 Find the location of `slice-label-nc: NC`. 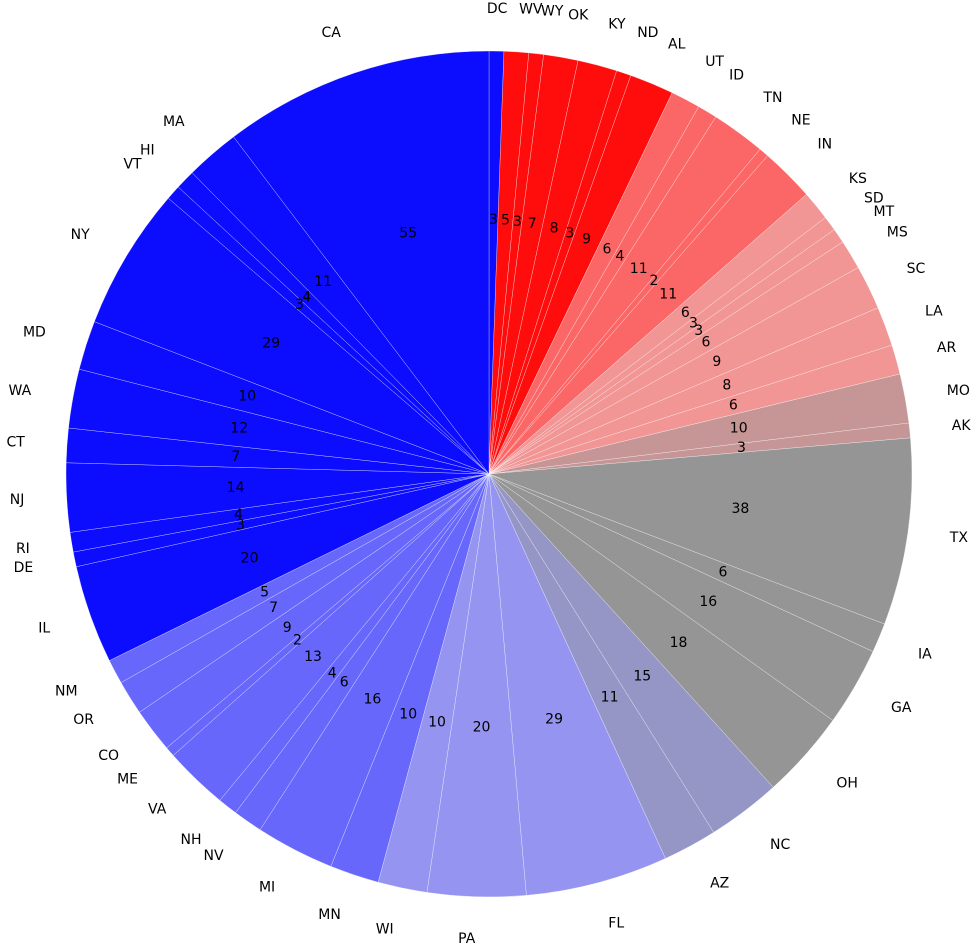

slice-label-nc: NC is located at coordinates (780, 845).